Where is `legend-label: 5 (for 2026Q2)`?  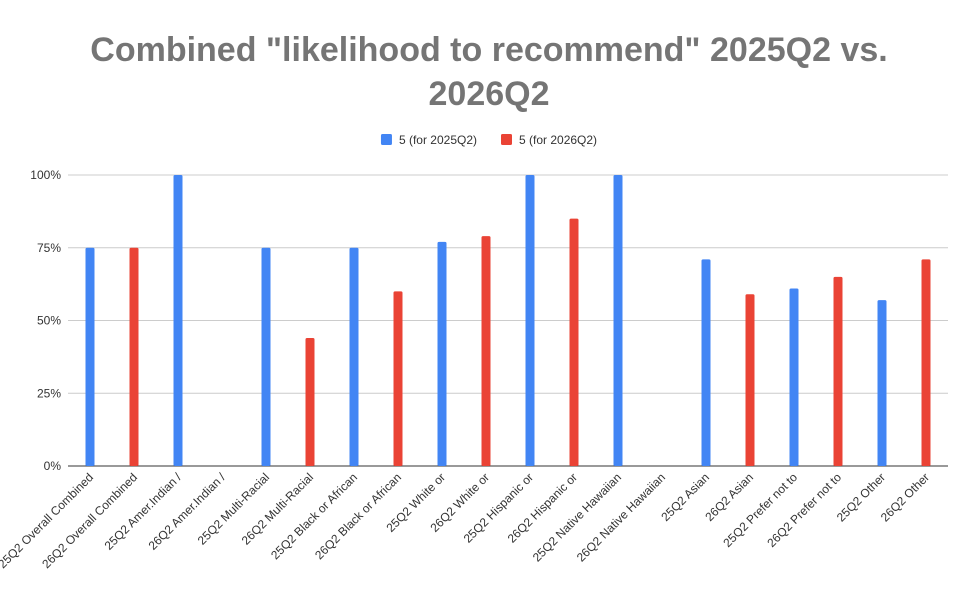 legend-label: 5 (for 2026Q2) is located at coordinates (558, 140).